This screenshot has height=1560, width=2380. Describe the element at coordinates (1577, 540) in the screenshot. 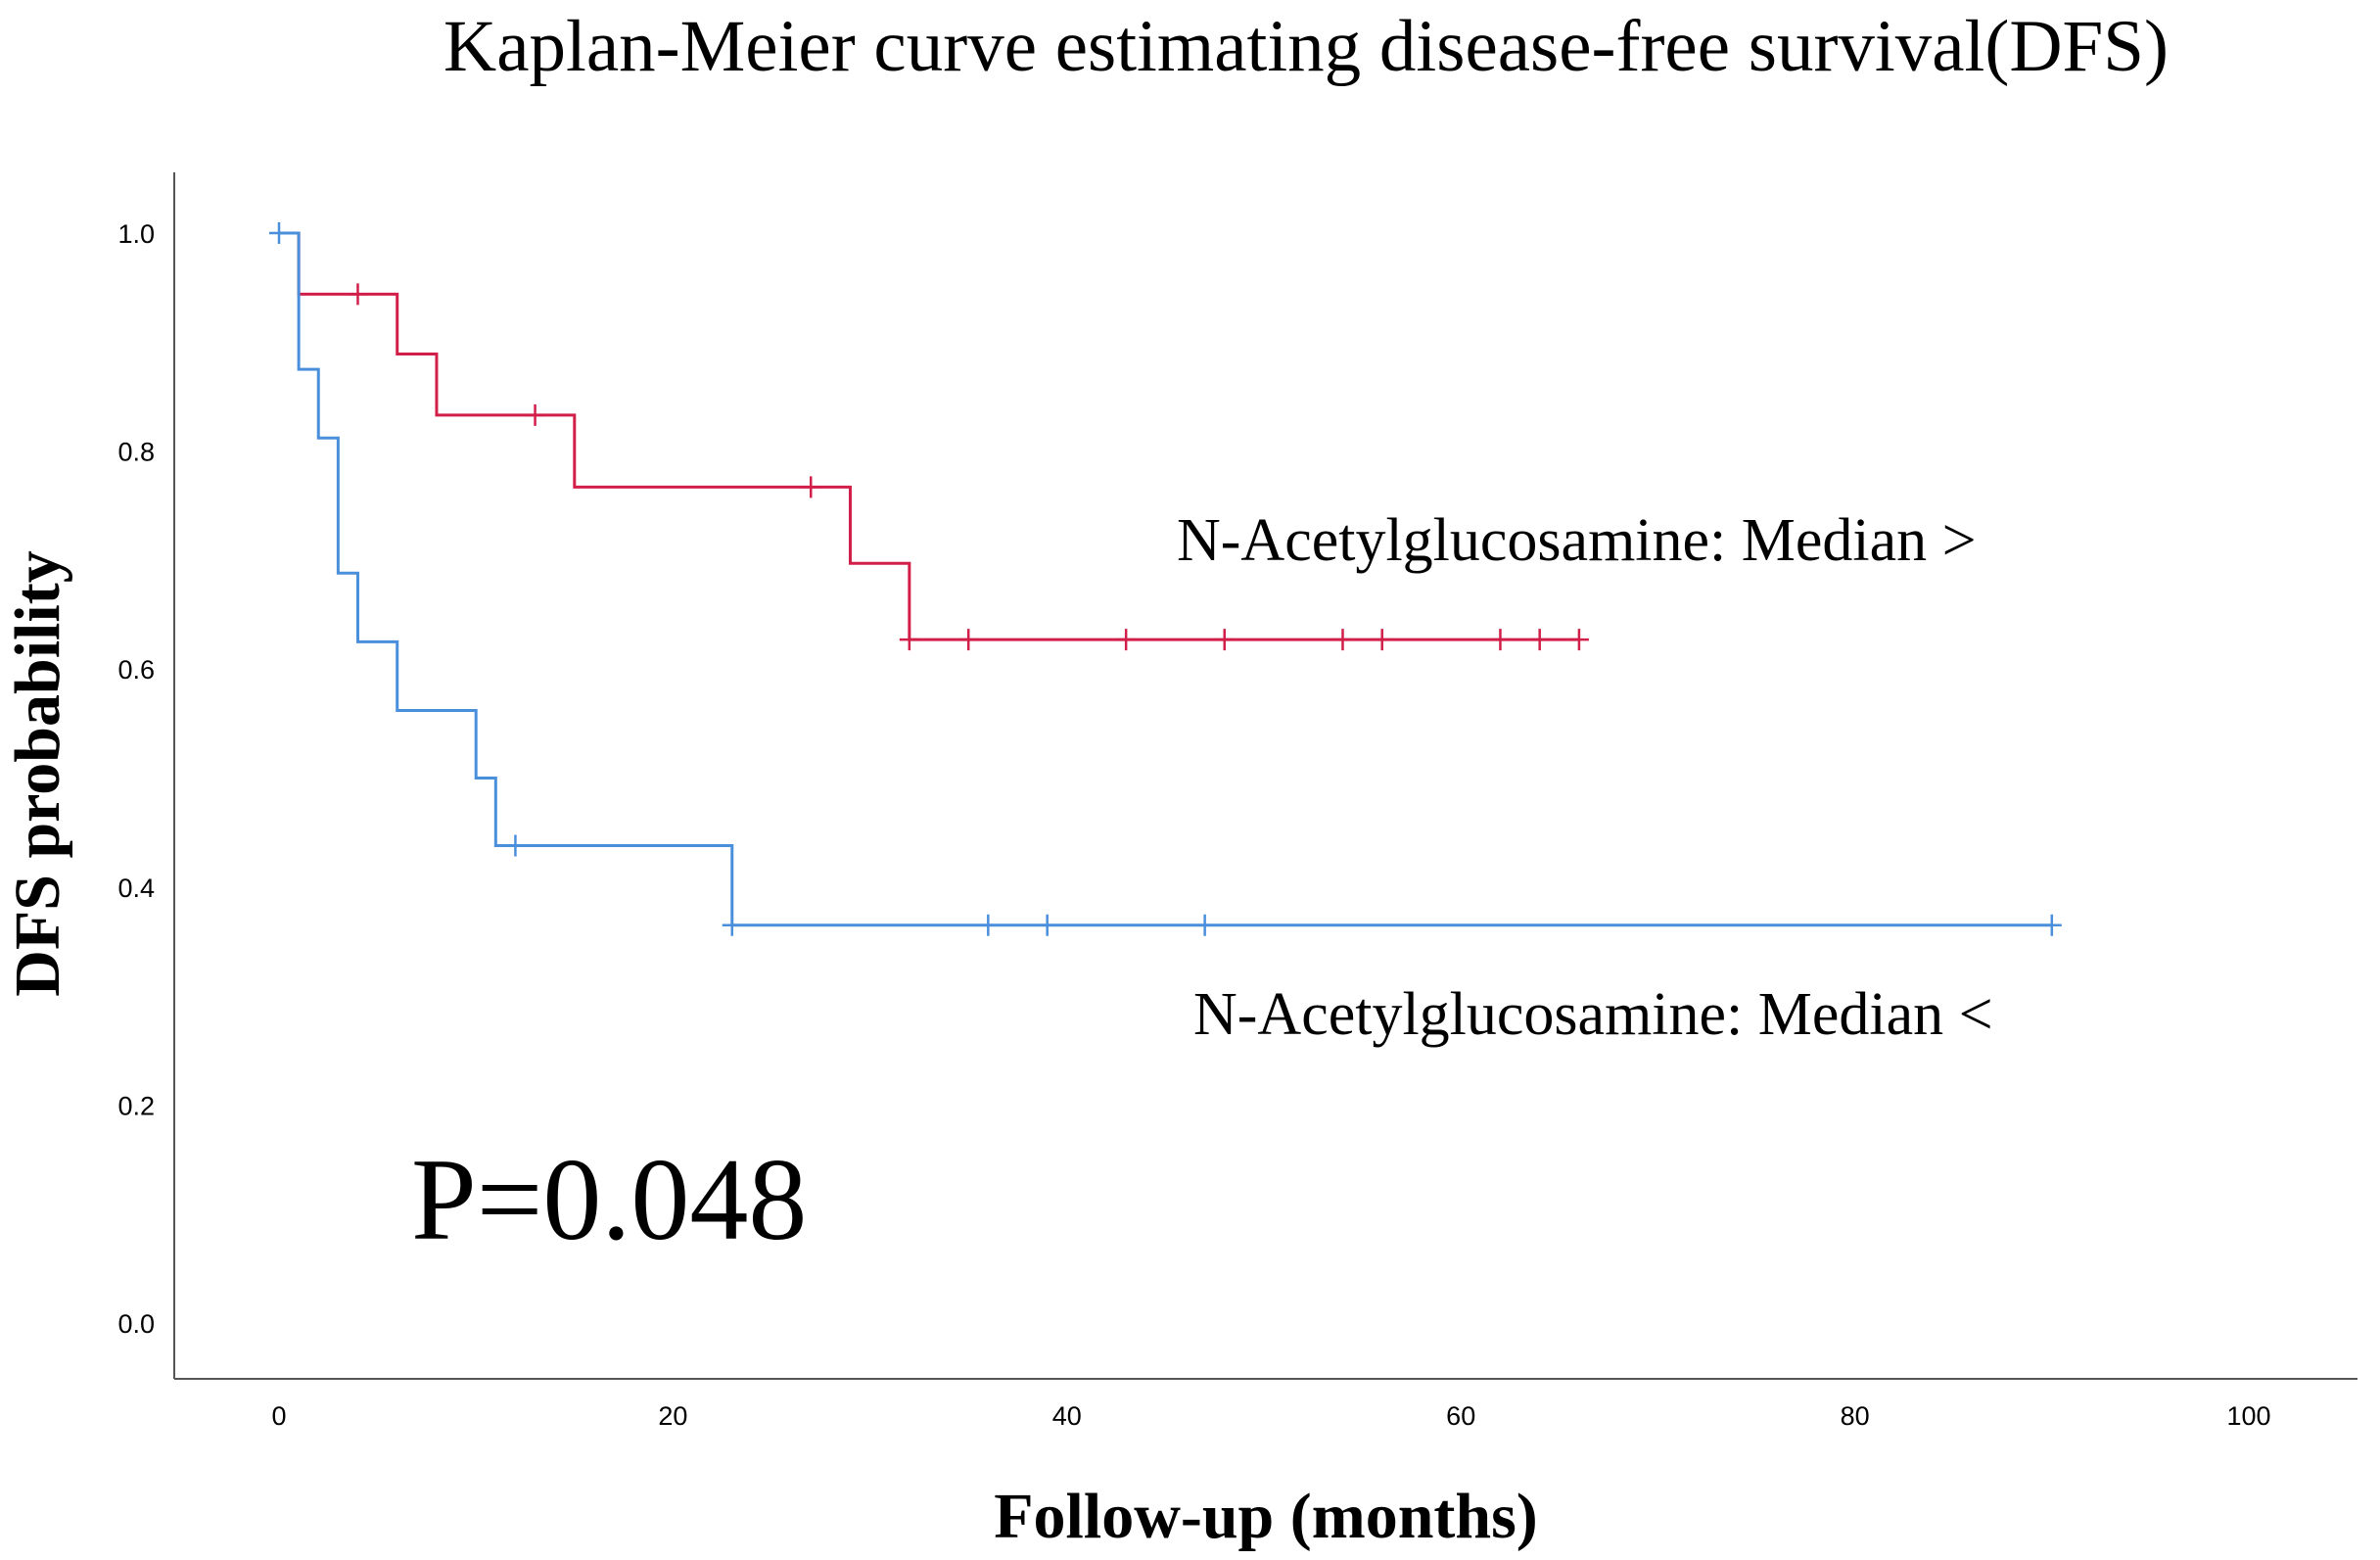

I see `legend-label-median-above: N-Acetylglucosamine: Median >` at that location.